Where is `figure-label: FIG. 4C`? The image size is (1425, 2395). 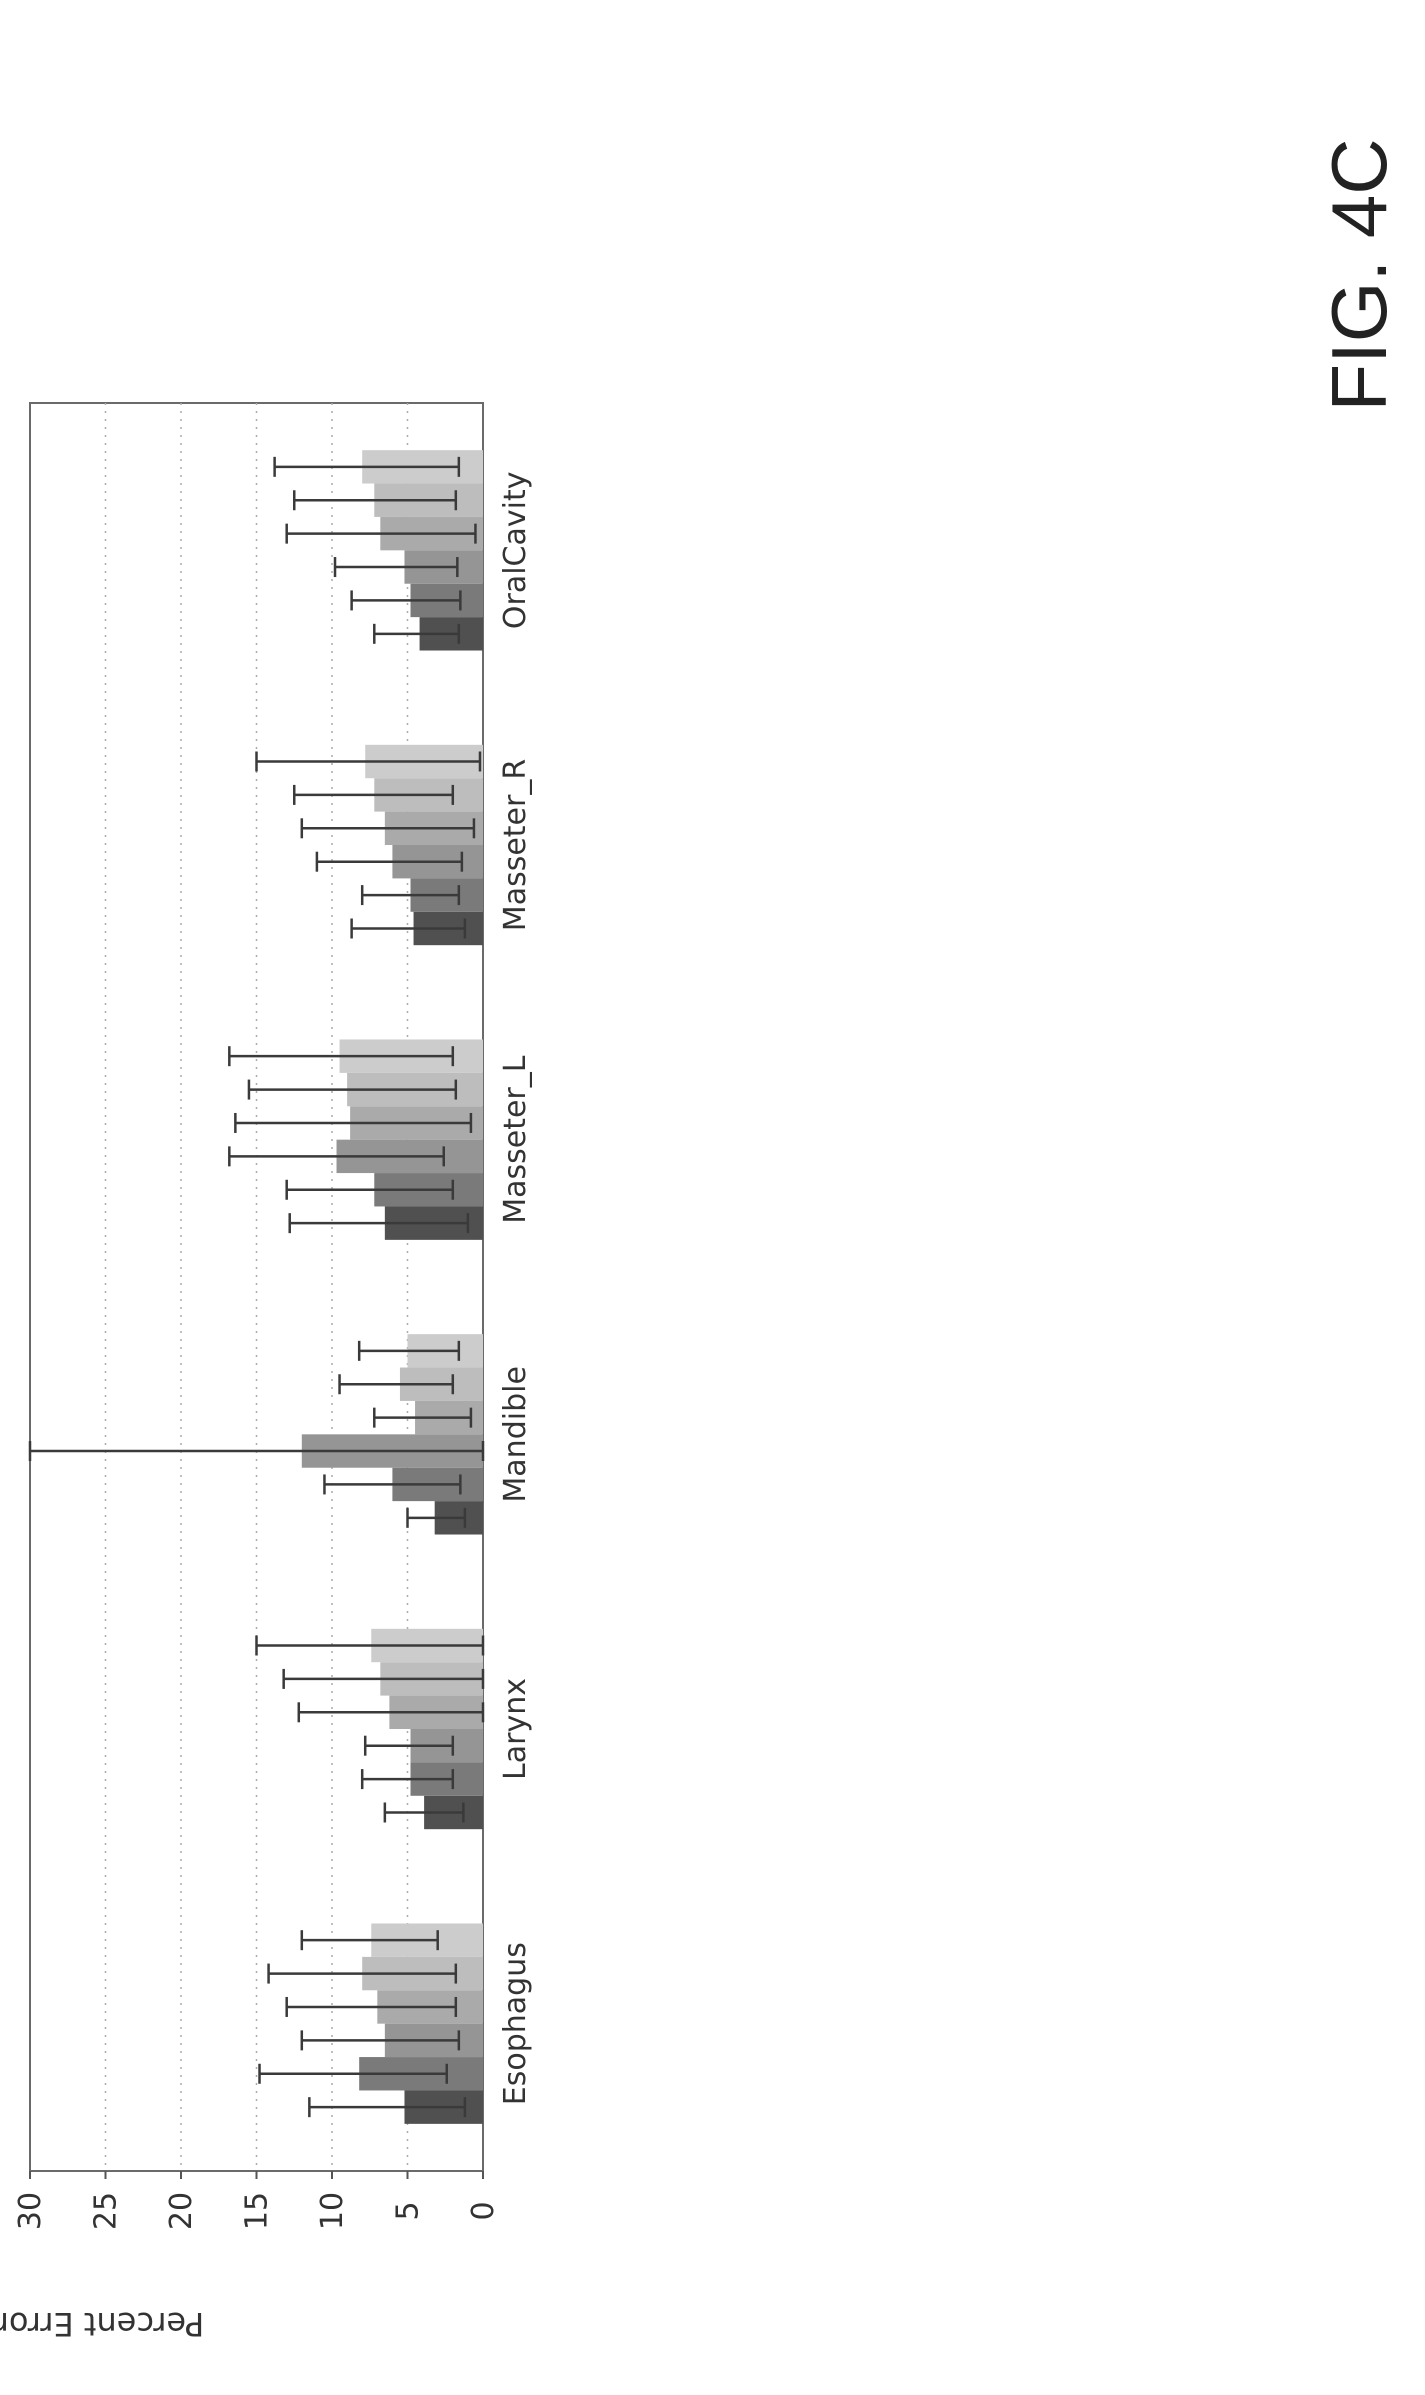 figure-label: FIG. 4C is located at coordinates (1359, 274).